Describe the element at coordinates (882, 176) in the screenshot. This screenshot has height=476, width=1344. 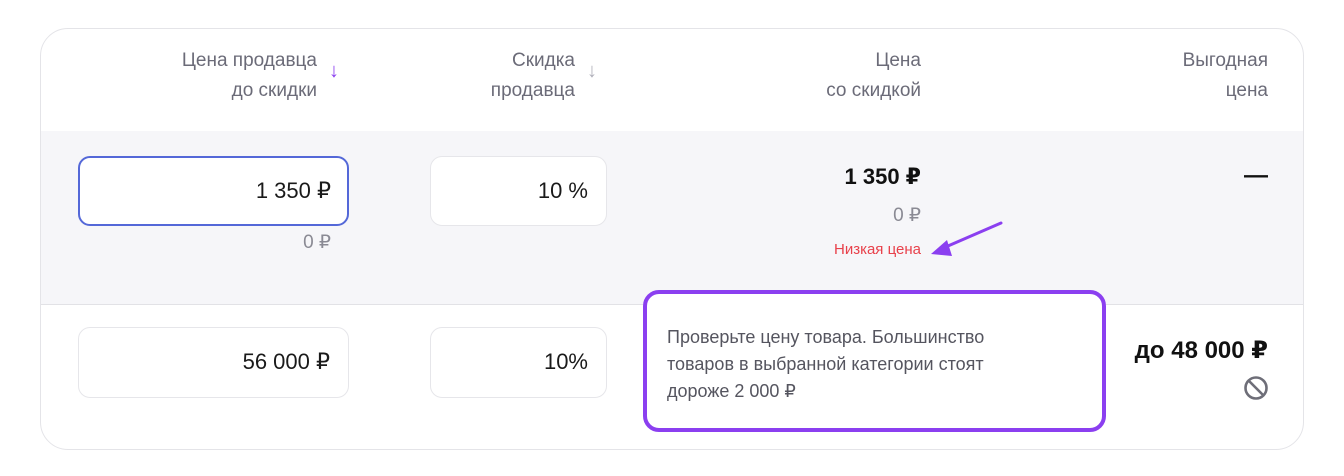
I see `discounted-price: 1 350 ₽` at that location.